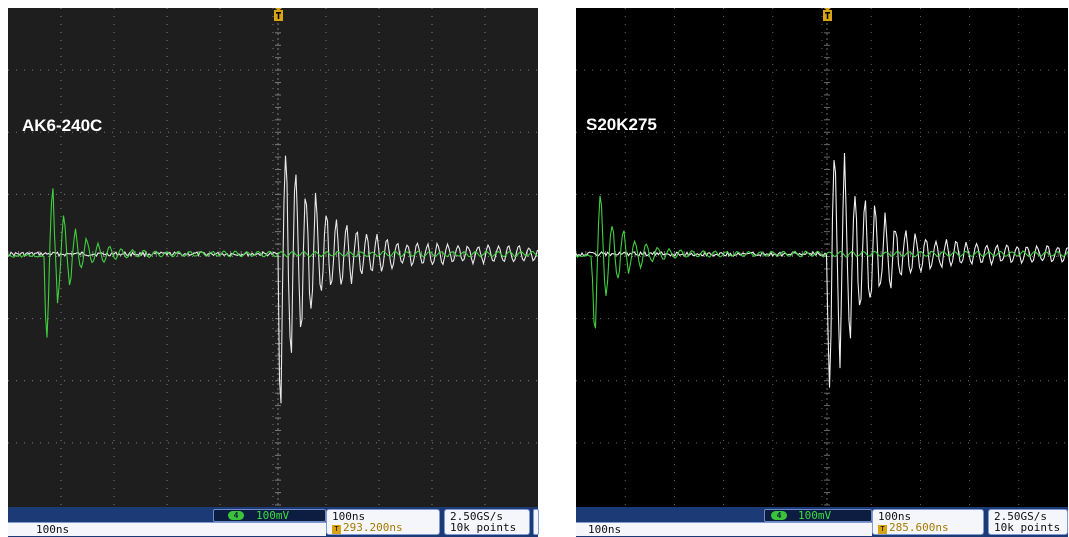  I want to click on device-label-left: AK6-240C, so click(62, 125).